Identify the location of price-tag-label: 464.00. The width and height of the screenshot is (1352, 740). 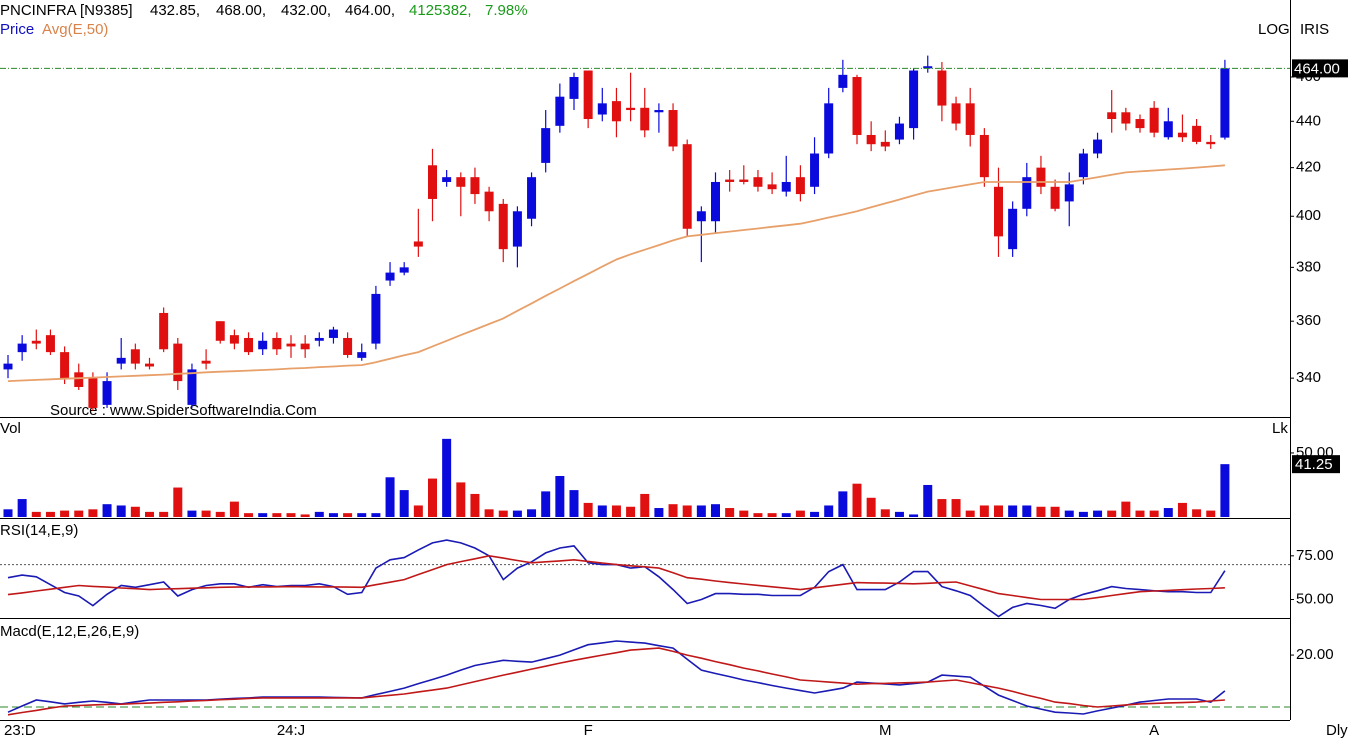
(1317, 68).